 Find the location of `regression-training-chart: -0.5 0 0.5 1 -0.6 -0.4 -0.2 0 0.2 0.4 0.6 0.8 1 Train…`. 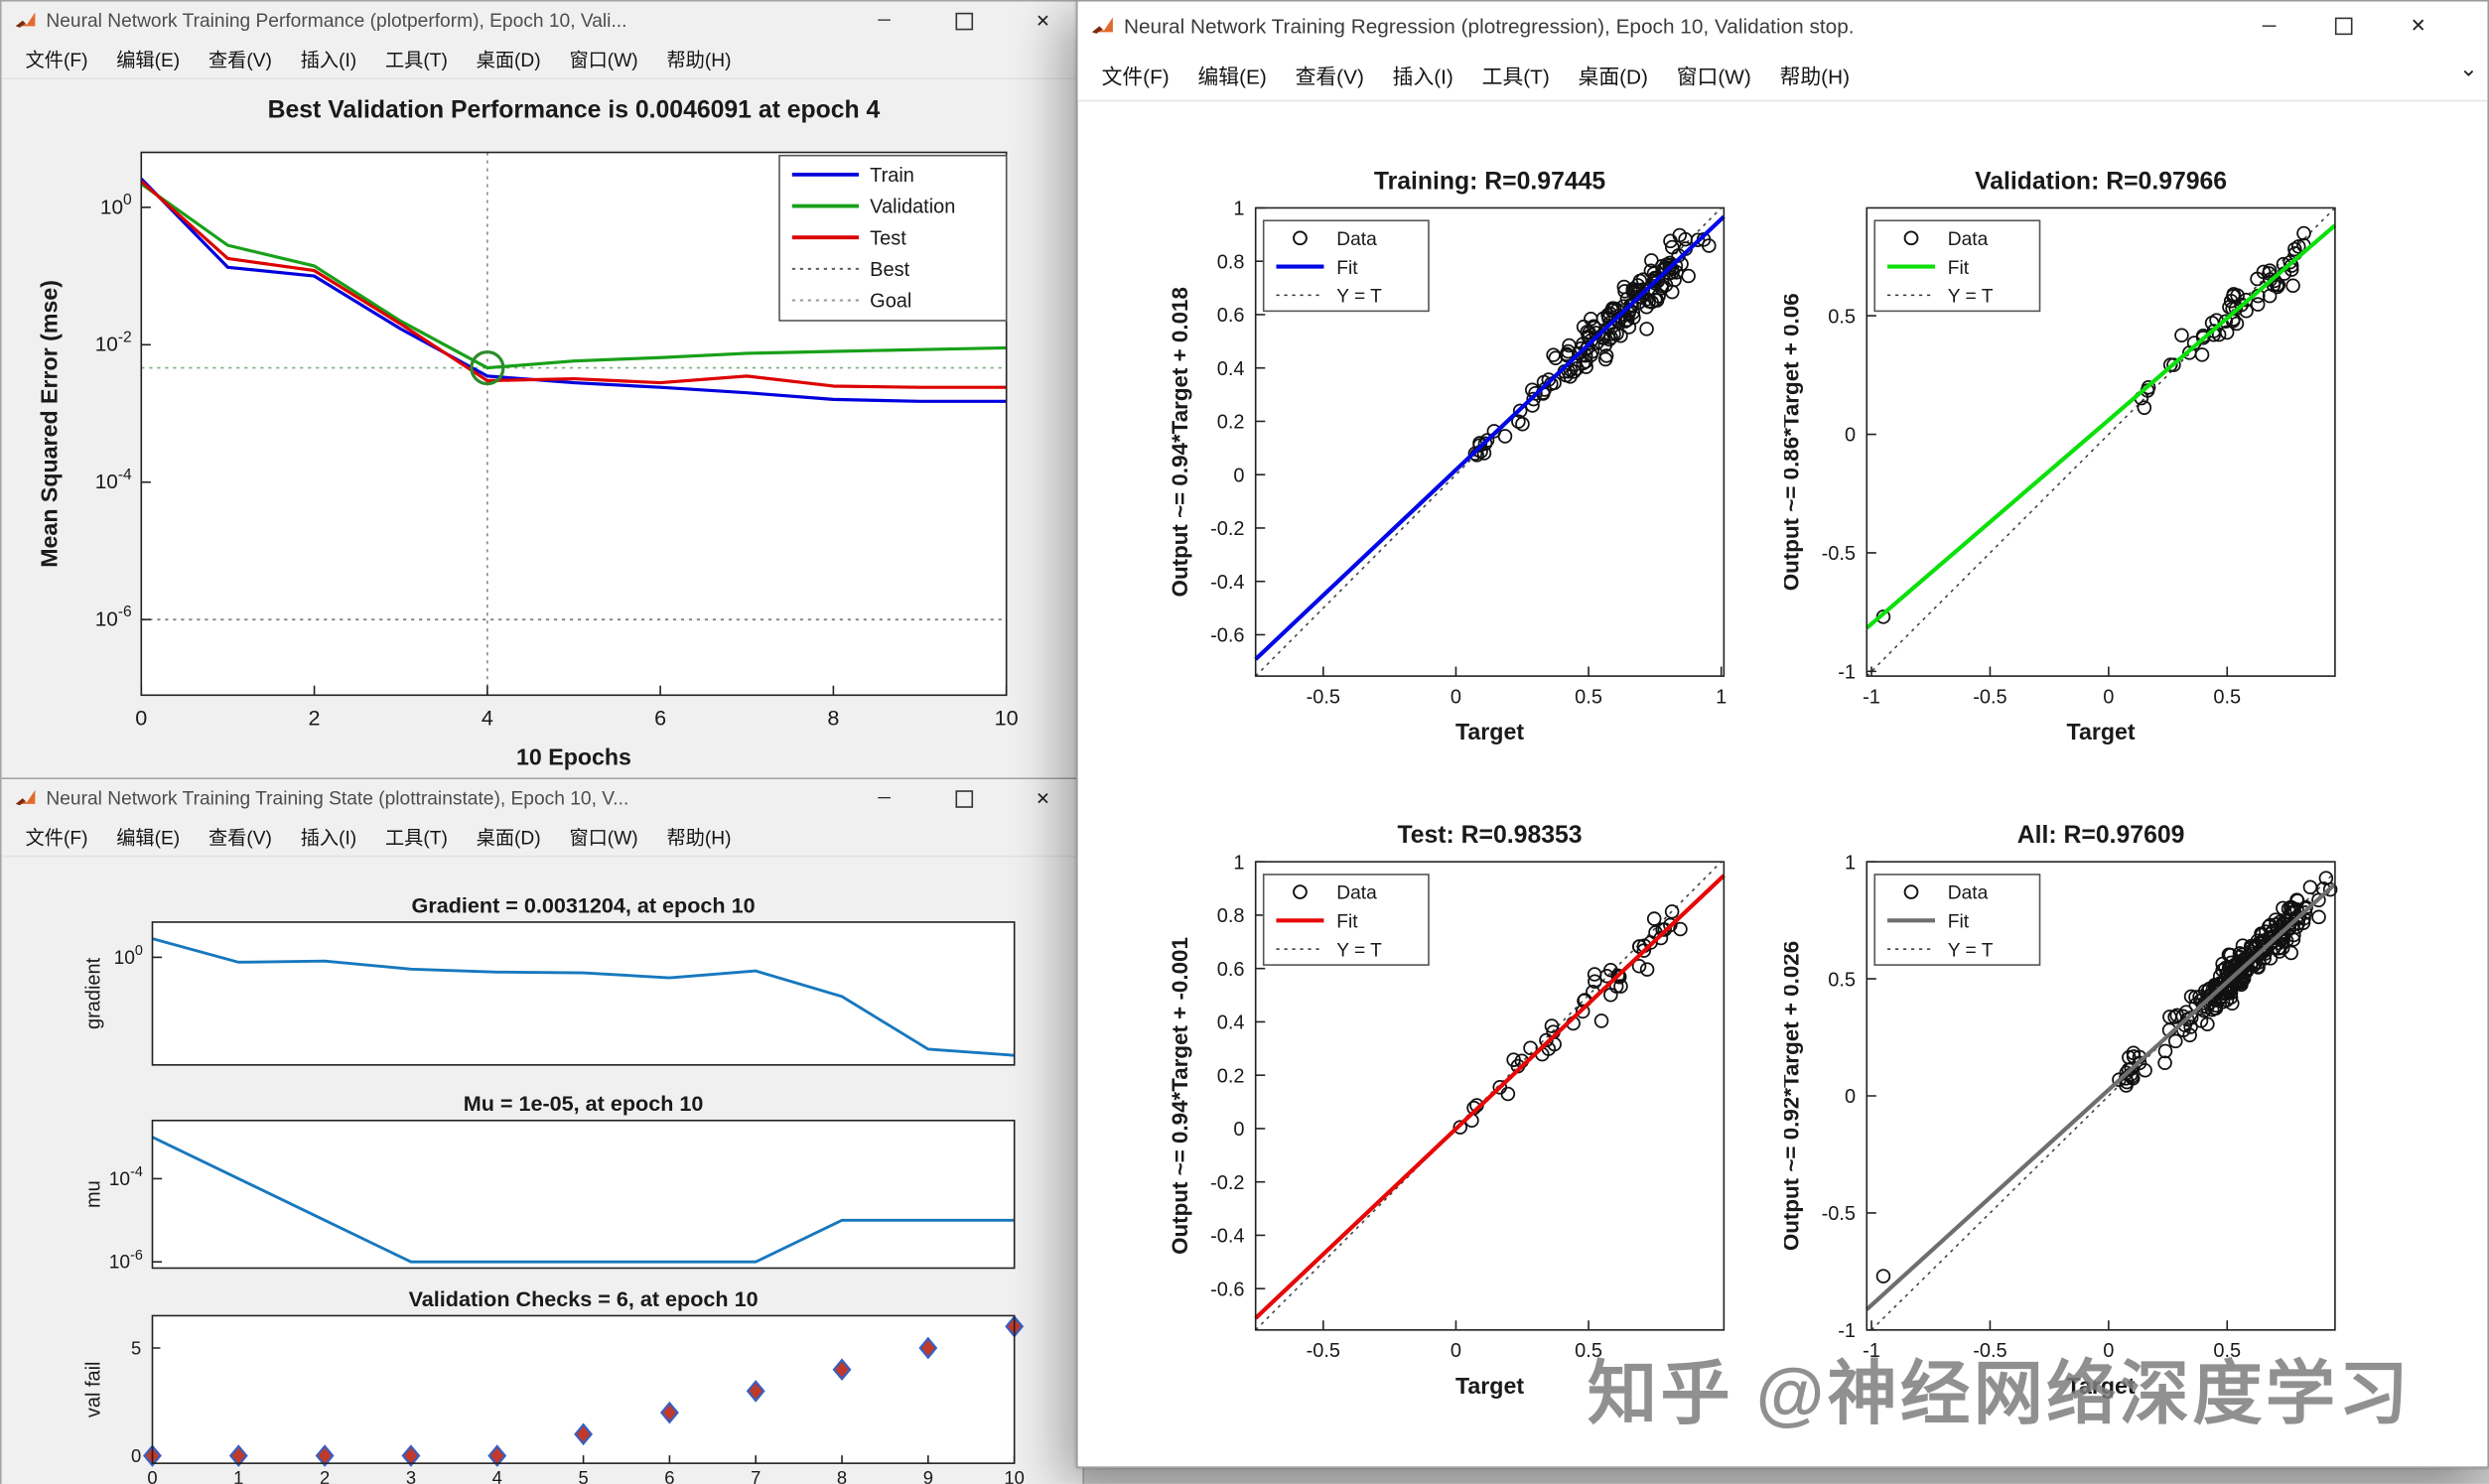

regression-training-chart: -0.5 0 0.5 1 -0.6 -0.4 -0.2 0 0.2 0.4 0.6 0.8 1 Train… is located at coordinates (1431, 446).